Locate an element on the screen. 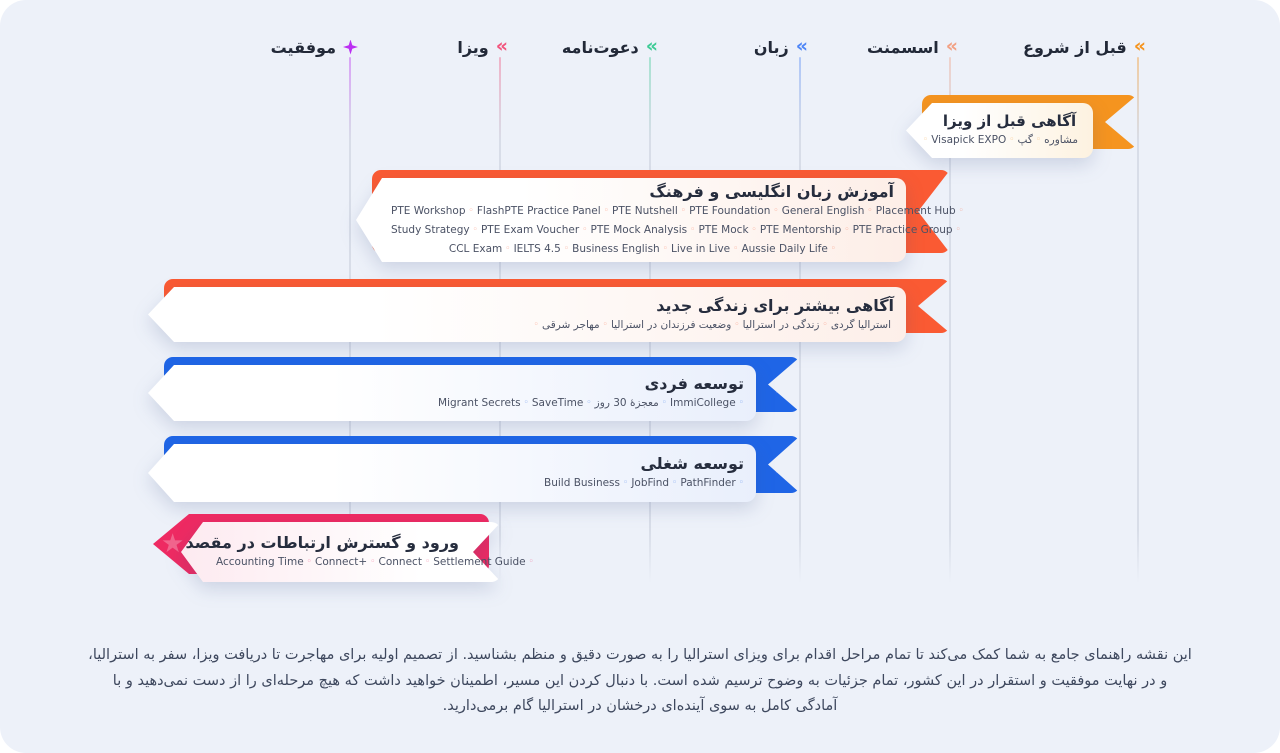 Image resolution: width=1280 pixels, height=753 pixels. banner-tag: PTE Nutshell is located at coordinates (645, 211).